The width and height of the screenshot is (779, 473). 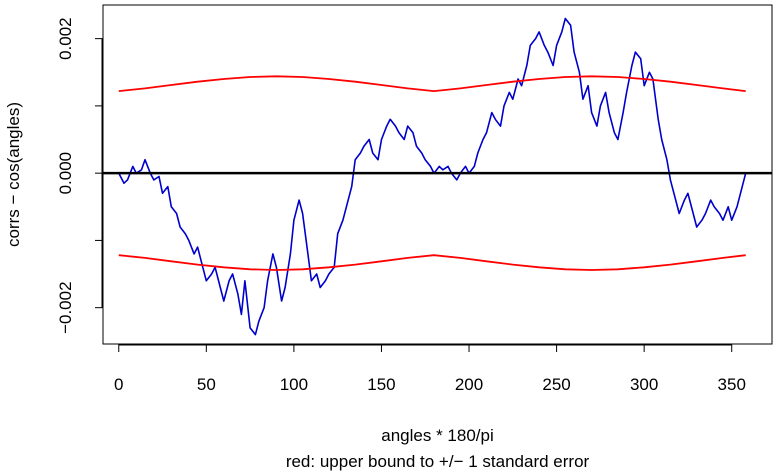 I want to click on x-axis-title: angles * 180/pi, so click(x=437, y=435).